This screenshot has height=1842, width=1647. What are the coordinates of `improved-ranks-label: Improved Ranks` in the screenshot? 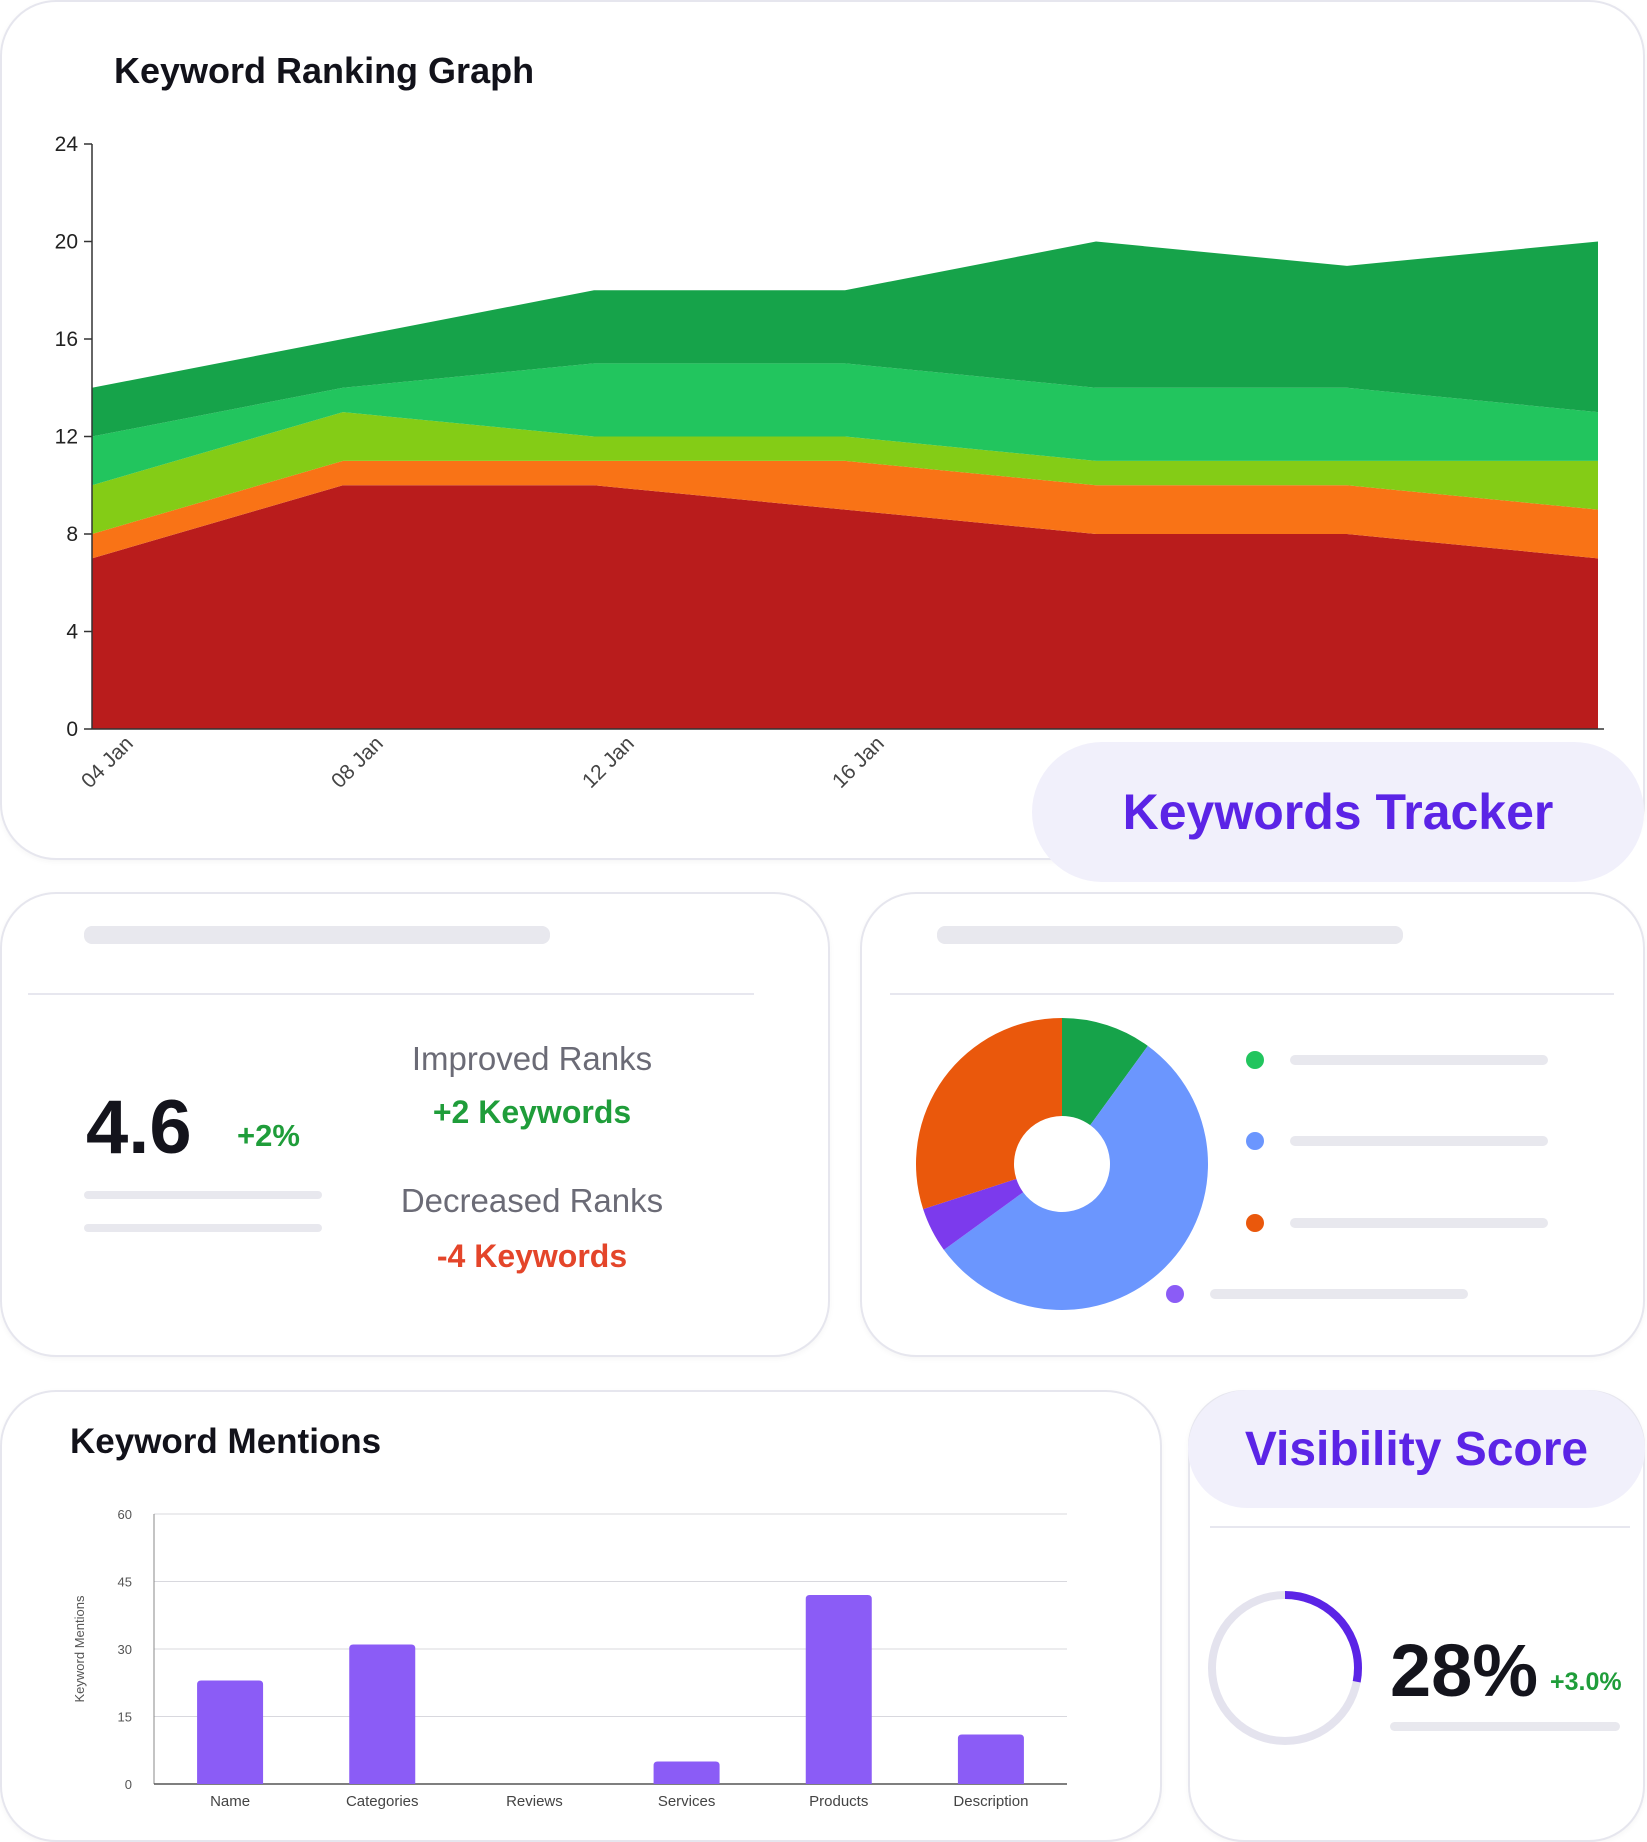 It's located at (532, 1058).